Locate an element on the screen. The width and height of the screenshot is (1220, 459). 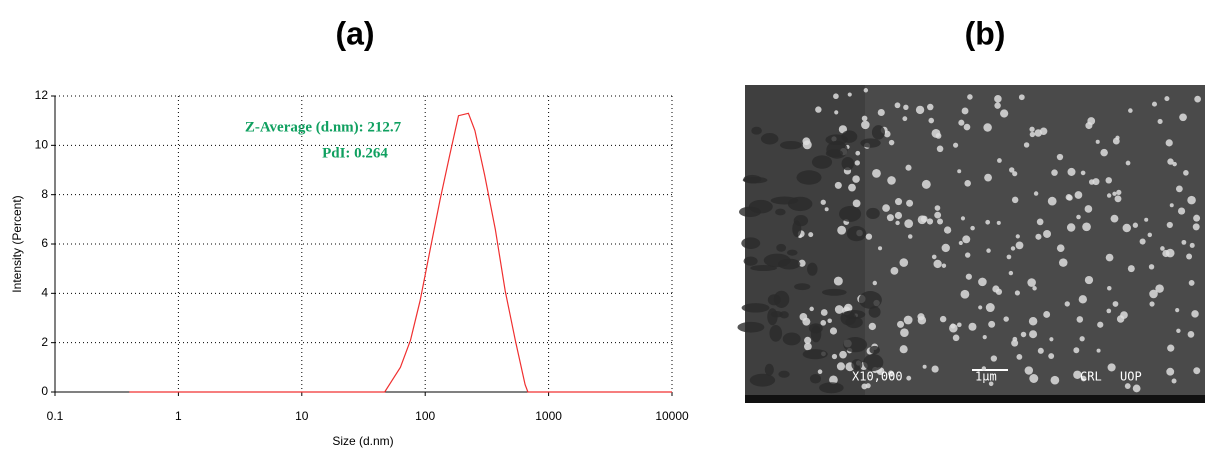
image-label: CRL is located at coordinates (1091, 377).